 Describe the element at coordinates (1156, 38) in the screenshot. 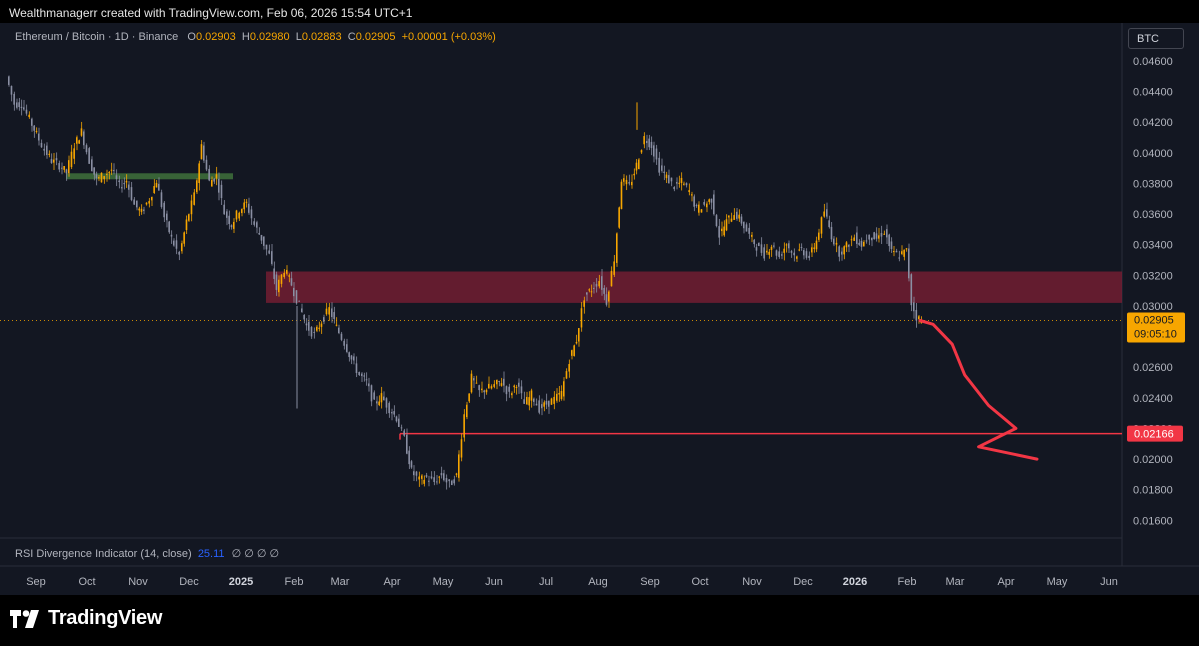

I see `currency-button: BTC` at that location.